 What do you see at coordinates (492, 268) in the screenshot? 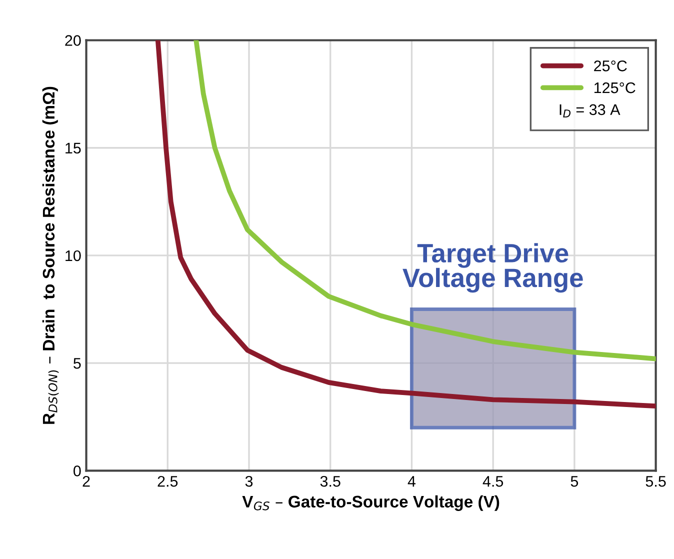
I see `annotation: Target Drive Voltage Range` at bounding box center [492, 268].